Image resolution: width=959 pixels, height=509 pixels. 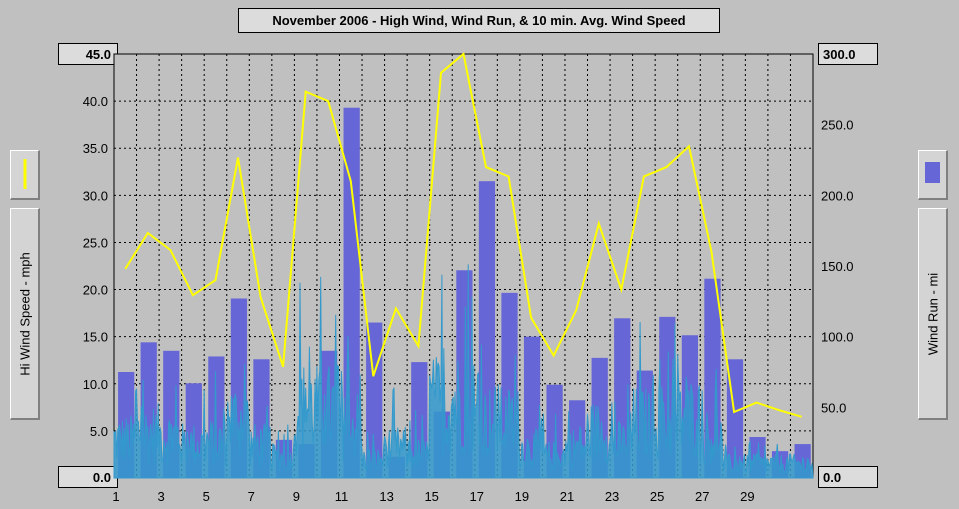 I want to click on left-axis-min-value: 0.0, so click(x=88, y=477).